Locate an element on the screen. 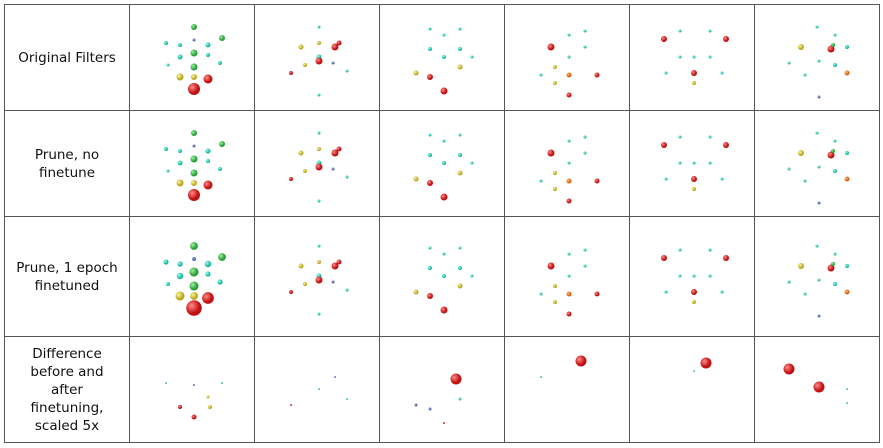 The height and width of the screenshot is (448, 883). row-label: Prune, no finetune is located at coordinates (67, 163).